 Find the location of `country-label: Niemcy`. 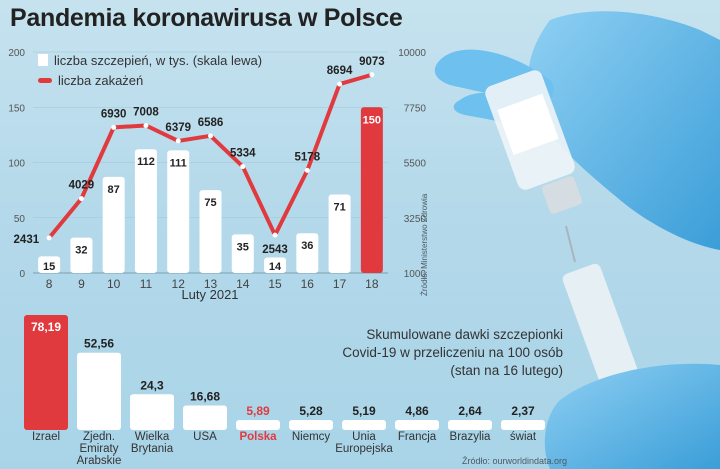

country-label: Niemcy is located at coordinates (311, 437).